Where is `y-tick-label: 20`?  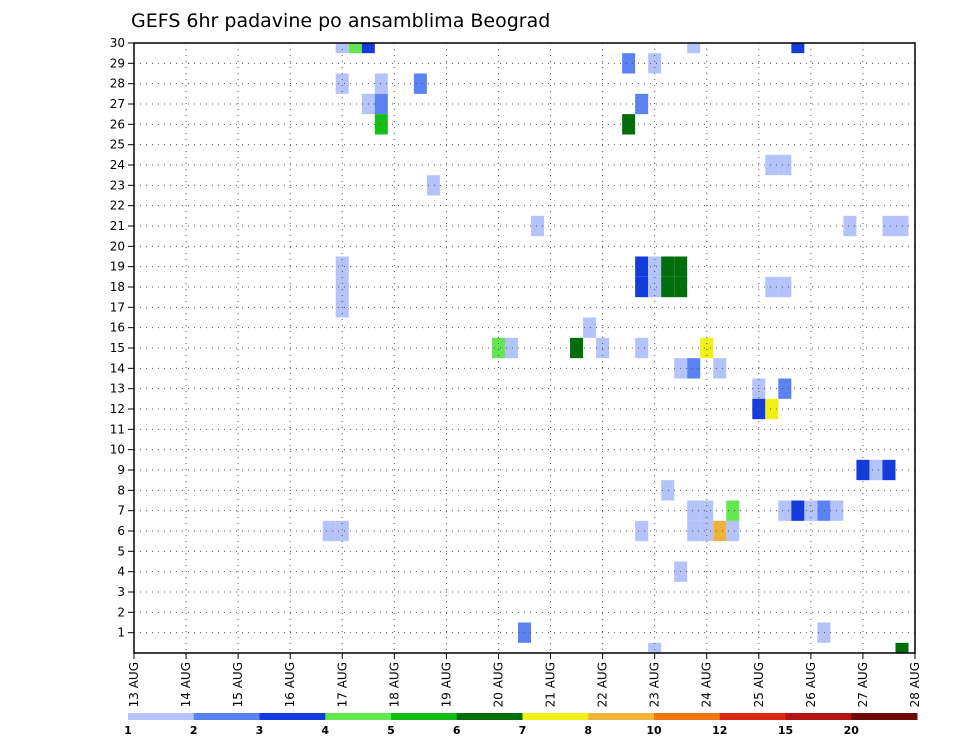
y-tick-label: 20 is located at coordinates (117, 246).